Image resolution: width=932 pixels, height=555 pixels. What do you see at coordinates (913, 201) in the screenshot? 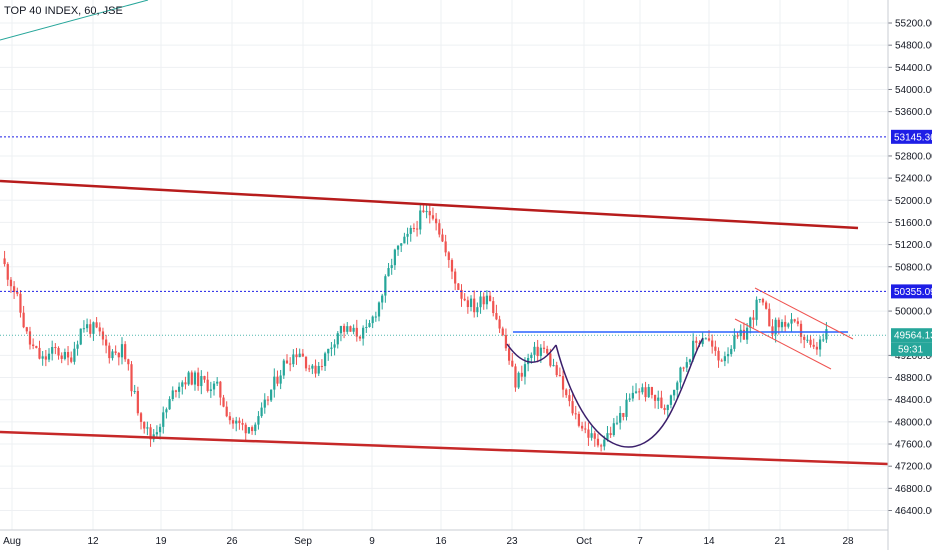
I see `y-tick-label: 52000.00` at bounding box center [913, 201].